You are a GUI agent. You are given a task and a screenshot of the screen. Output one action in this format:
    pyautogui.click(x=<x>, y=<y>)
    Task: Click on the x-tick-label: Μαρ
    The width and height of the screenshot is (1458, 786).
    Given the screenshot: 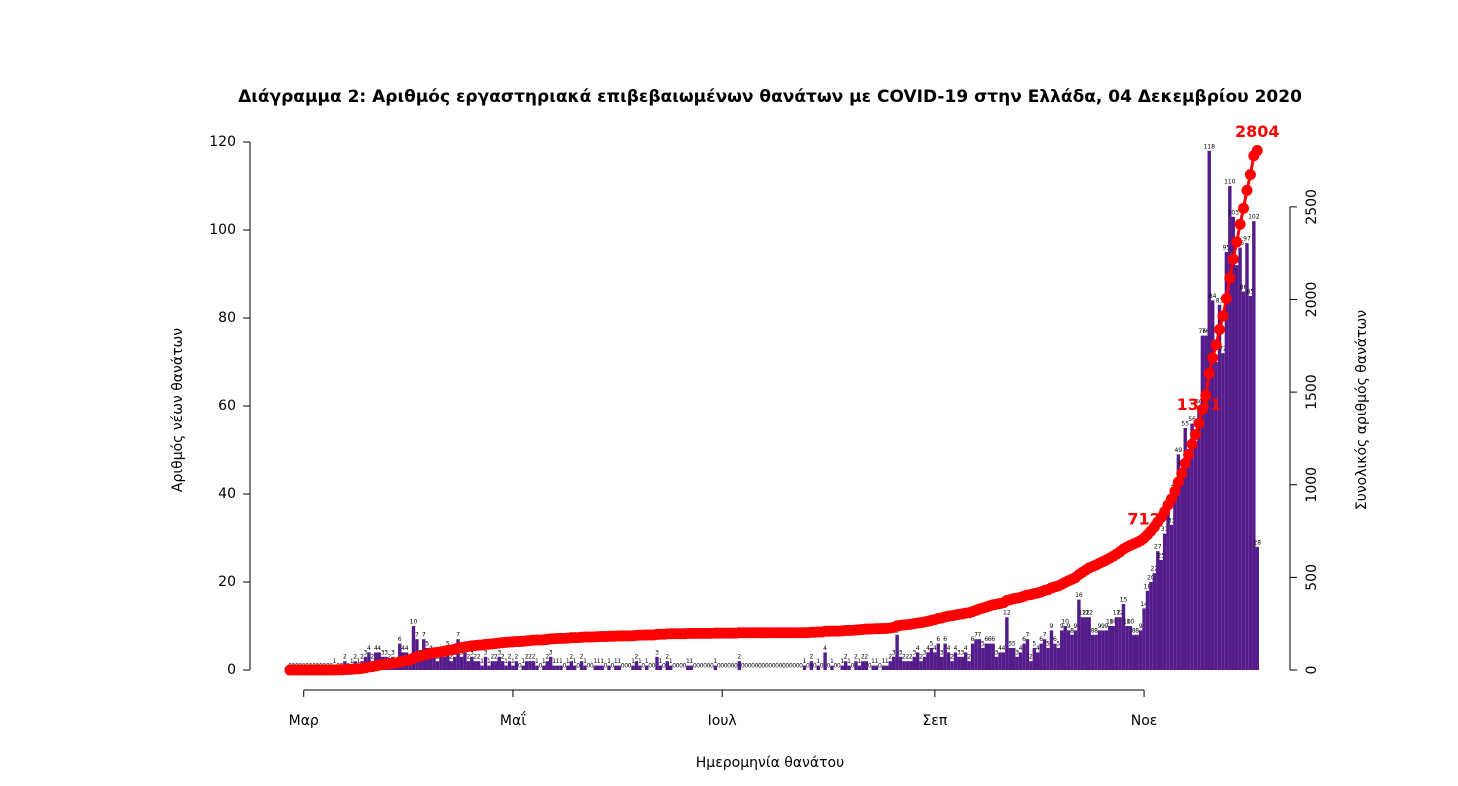 What is the action you would take?
    pyautogui.click(x=304, y=721)
    